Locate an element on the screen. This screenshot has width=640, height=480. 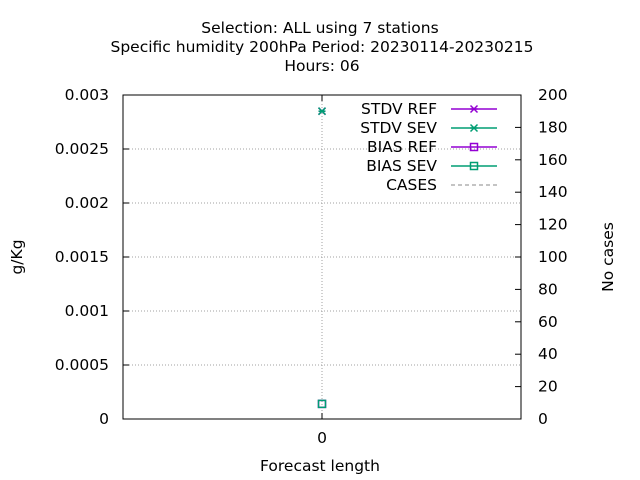
y2-tick-label: 100 is located at coordinates (553, 257).